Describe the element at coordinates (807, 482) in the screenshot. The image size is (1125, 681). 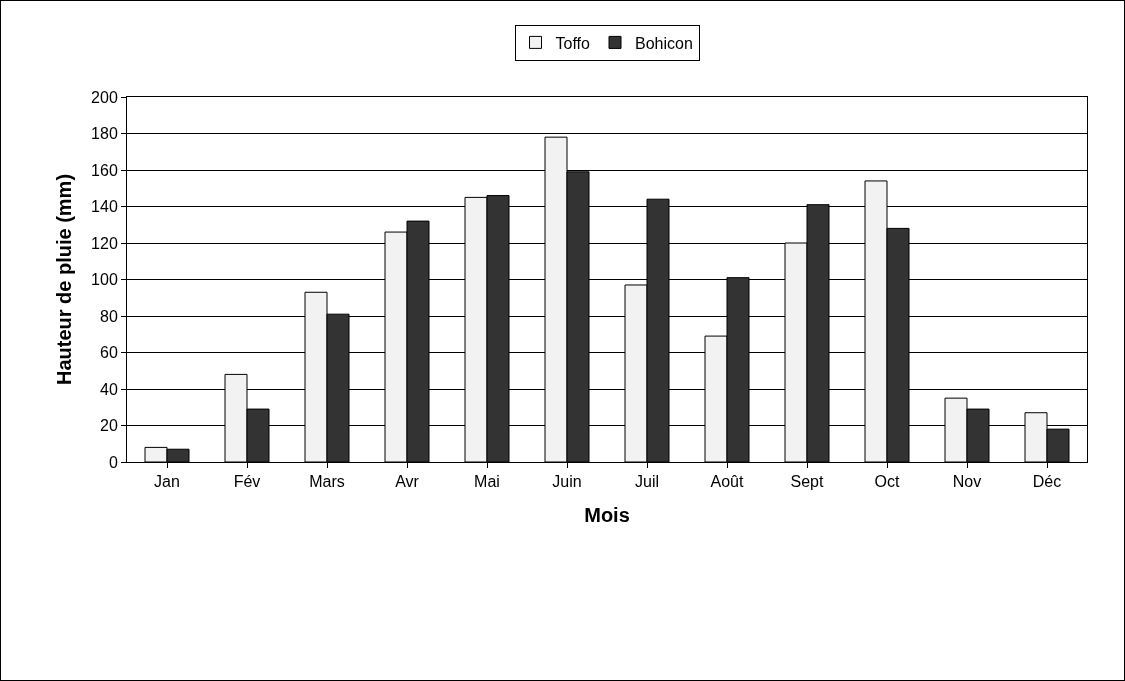
I see `x-tick-label: Sept` at that location.